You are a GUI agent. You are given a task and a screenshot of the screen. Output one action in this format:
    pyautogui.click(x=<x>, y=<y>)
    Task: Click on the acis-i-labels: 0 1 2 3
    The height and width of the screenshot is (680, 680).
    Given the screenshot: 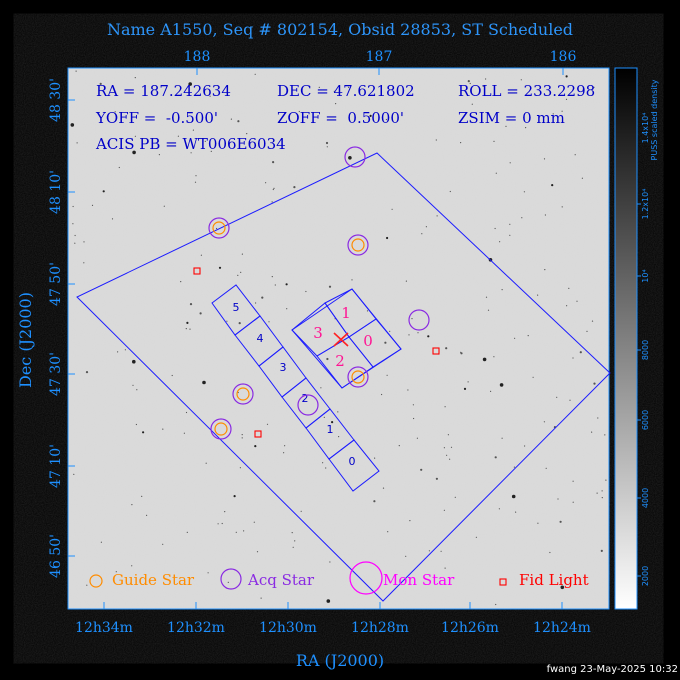 What is the action you would take?
    pyautogui.click(x=343, y=337)
    